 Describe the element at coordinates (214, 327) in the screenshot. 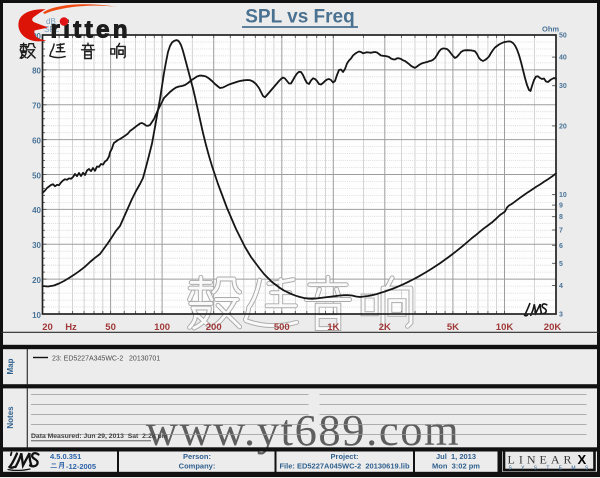

I see `svg-text: 200` at that location.